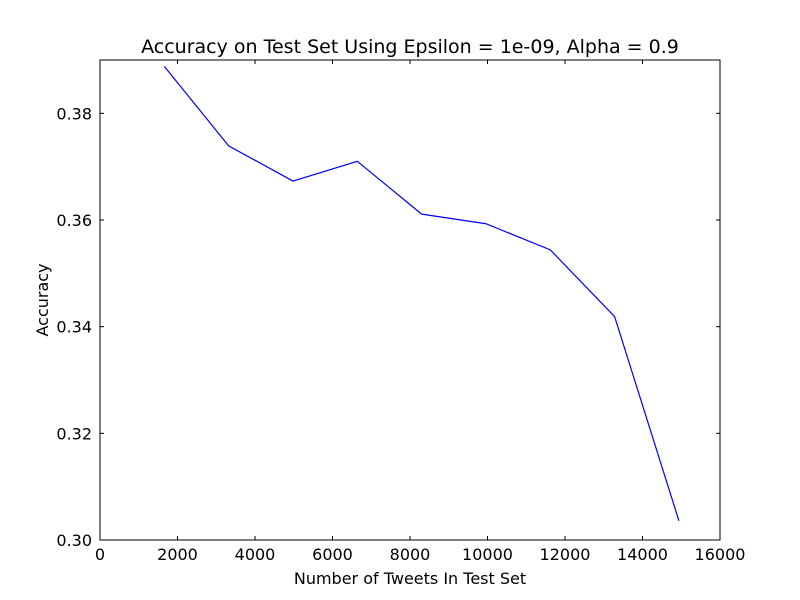 Image resolution: width=800 pixels, height=600 pixels. What do you see at coordinates (410, 554) in the screenshot?
I see `x-tick-label: 8000` at bounding box center [410, 554].